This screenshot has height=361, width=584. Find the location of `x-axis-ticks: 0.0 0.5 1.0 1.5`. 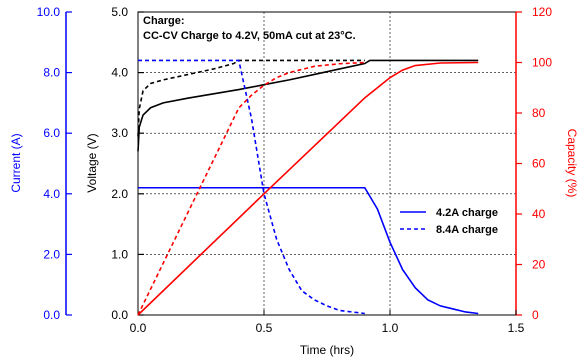

x-axis-ticks: 0.0 0.5 1.0 1.5 is located at coordinates (327, 322).